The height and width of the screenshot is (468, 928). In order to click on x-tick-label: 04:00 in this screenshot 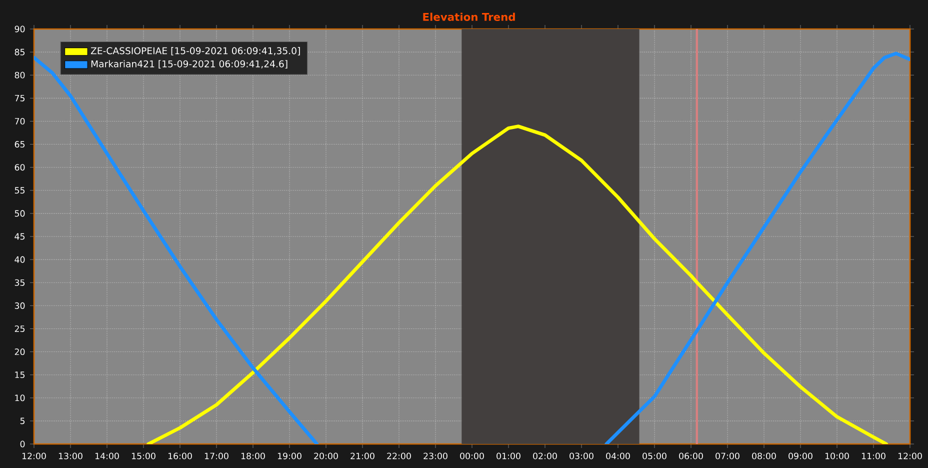, I will do `click(618, 456)`.